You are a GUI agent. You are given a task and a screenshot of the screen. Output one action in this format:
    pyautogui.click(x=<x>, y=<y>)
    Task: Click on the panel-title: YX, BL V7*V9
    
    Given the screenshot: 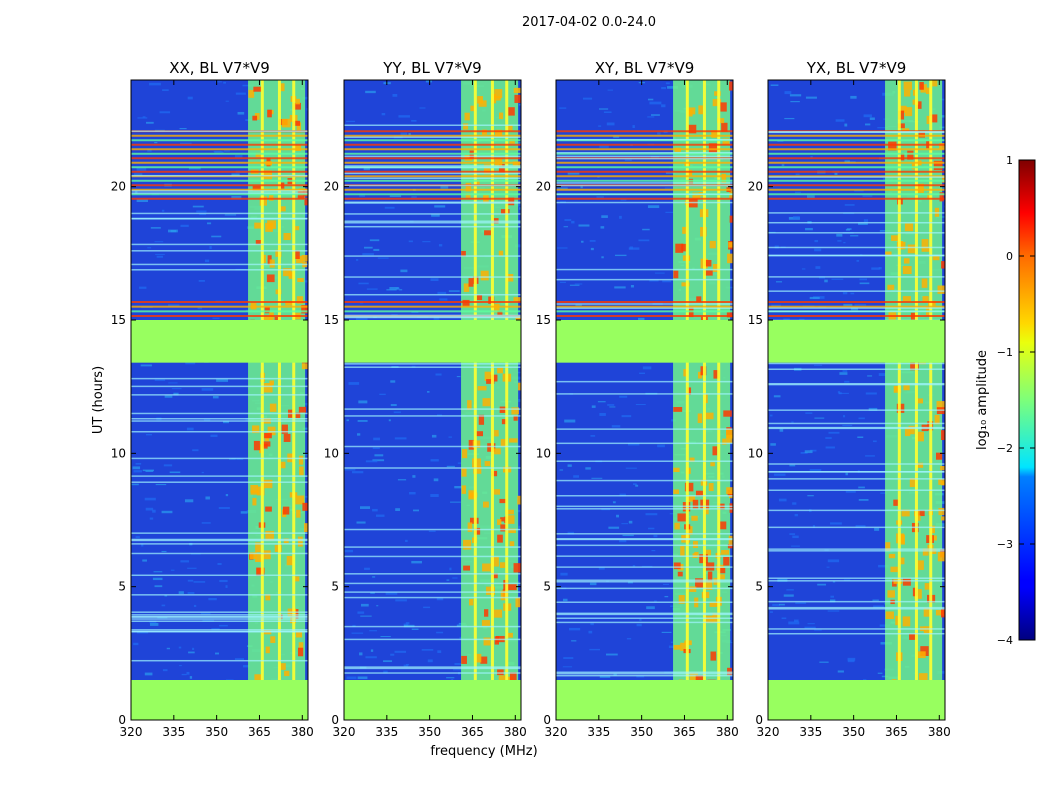 What is the action you would take?
    pyautogui.click(x=856, y=68)
    